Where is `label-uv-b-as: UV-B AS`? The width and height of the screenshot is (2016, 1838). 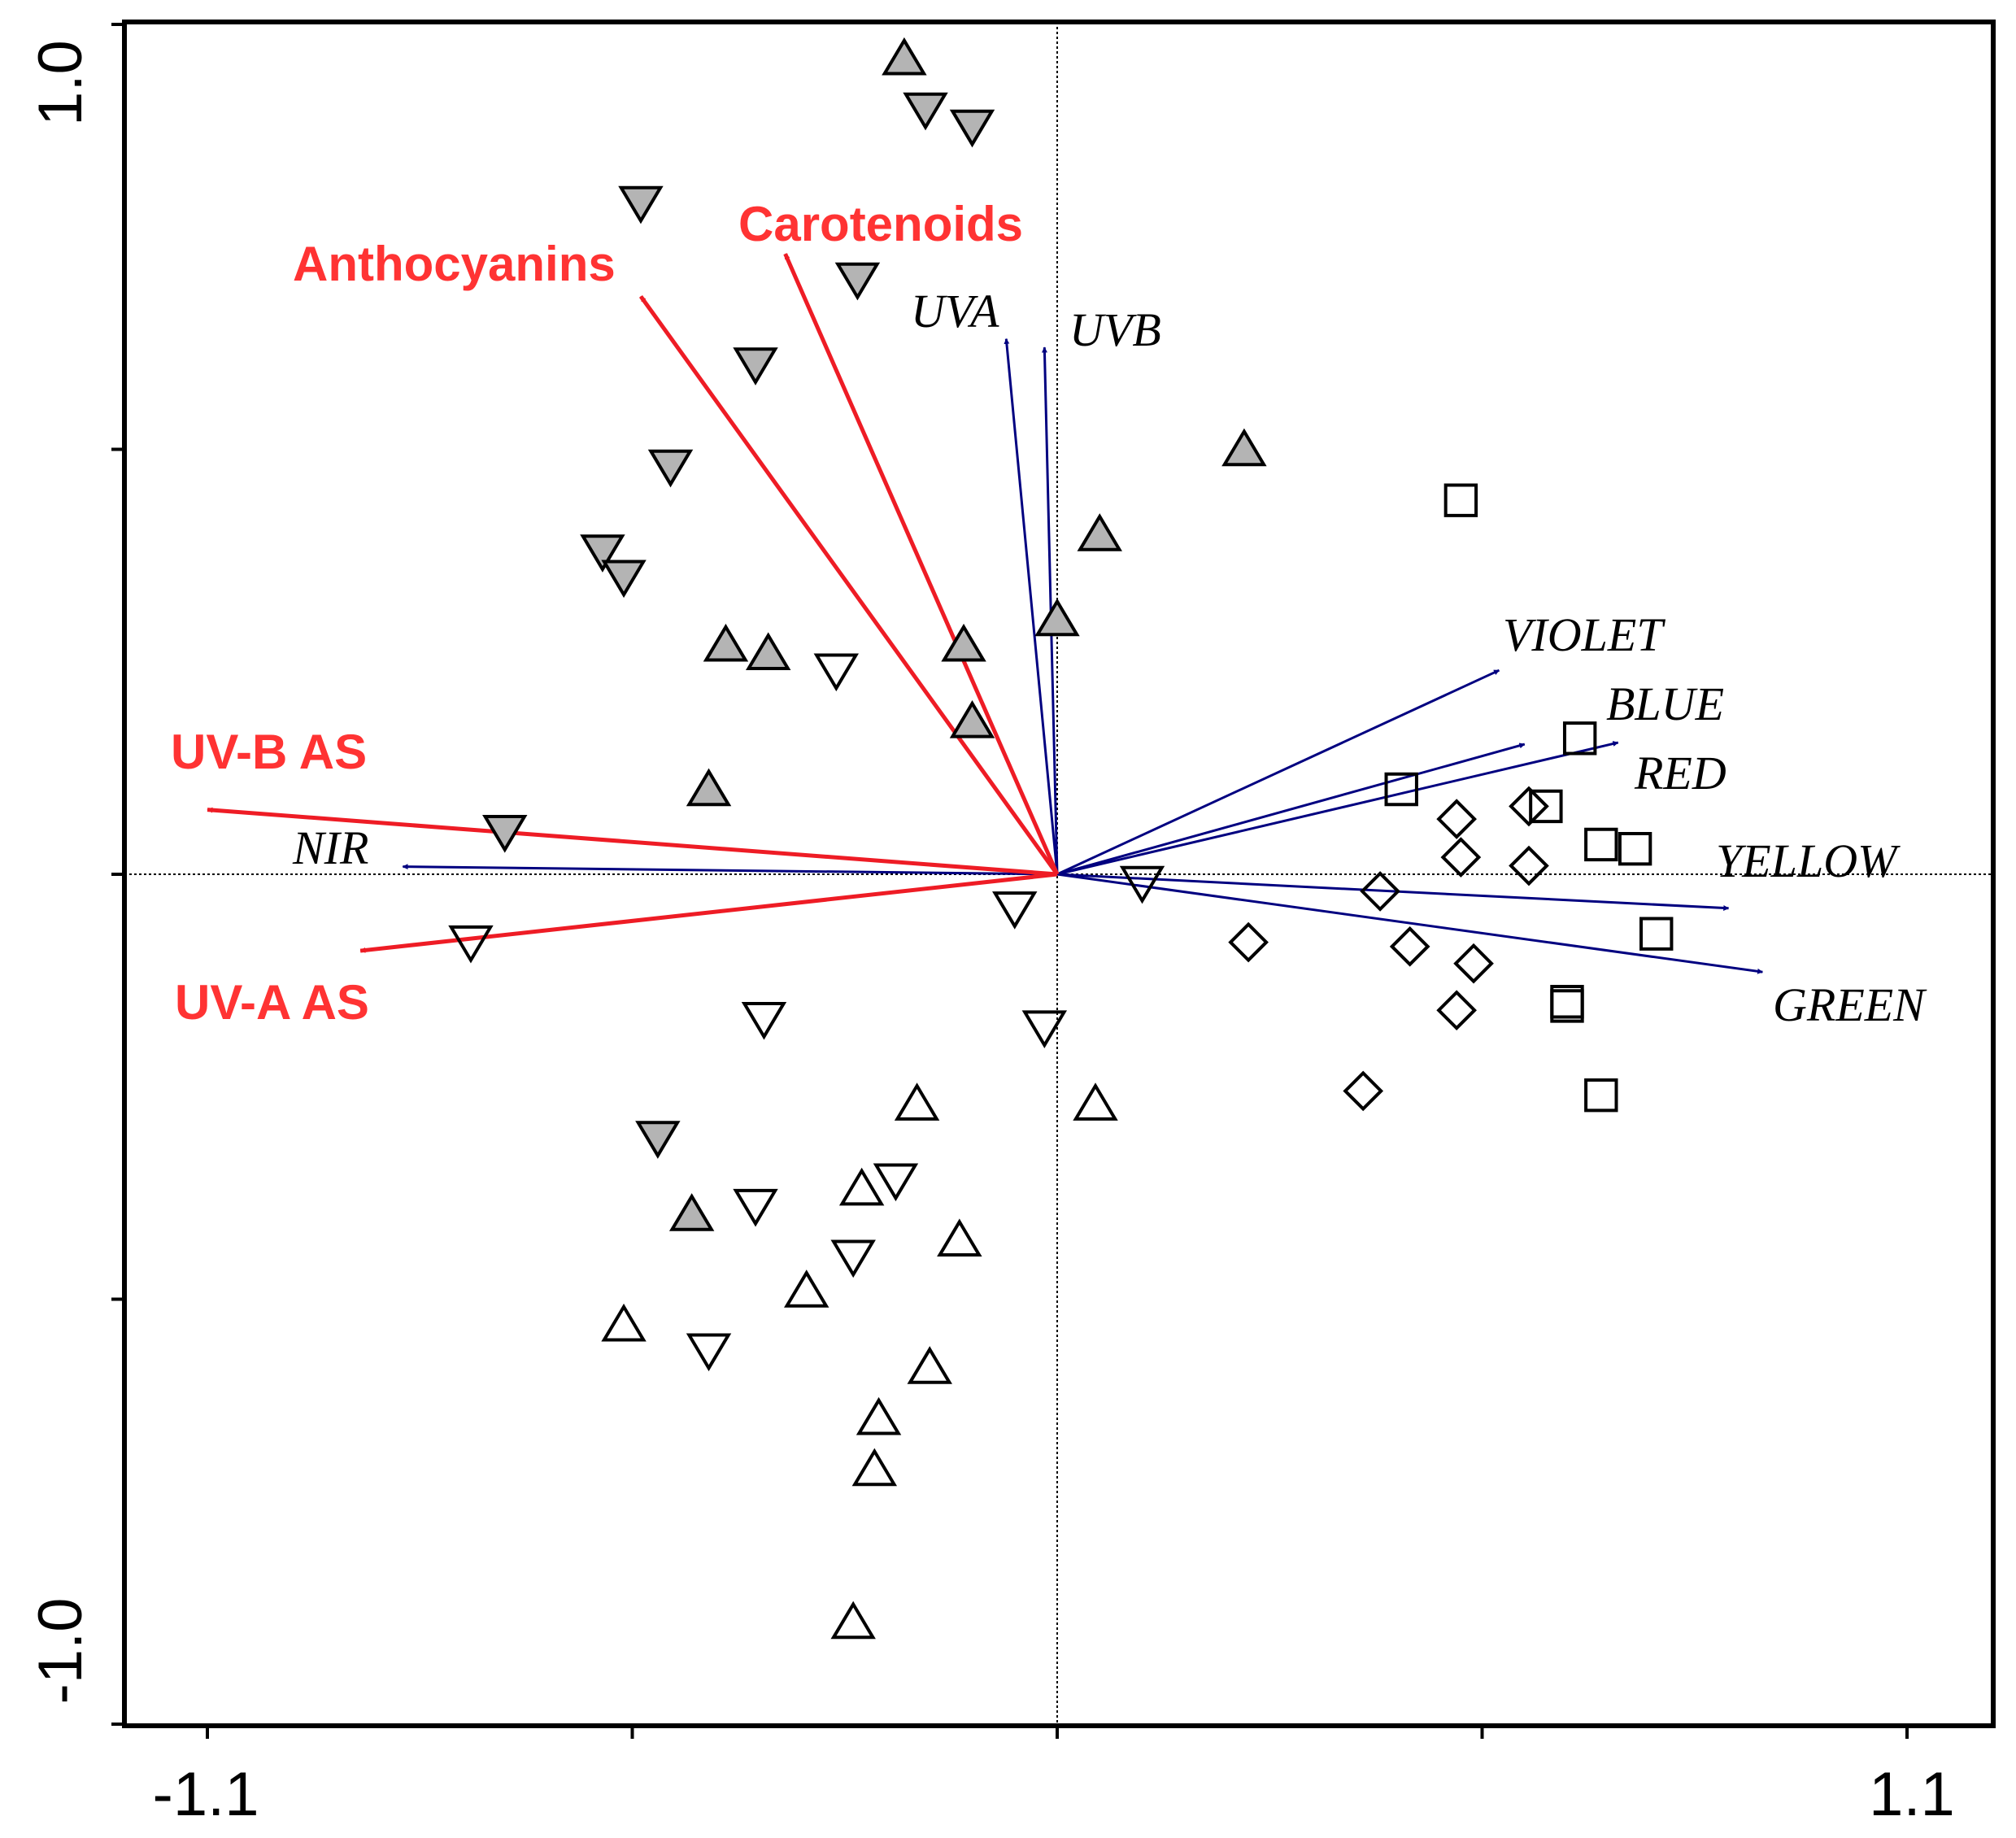
label-uv-b-as: UV-B AS is located at coordinates (269, 752).